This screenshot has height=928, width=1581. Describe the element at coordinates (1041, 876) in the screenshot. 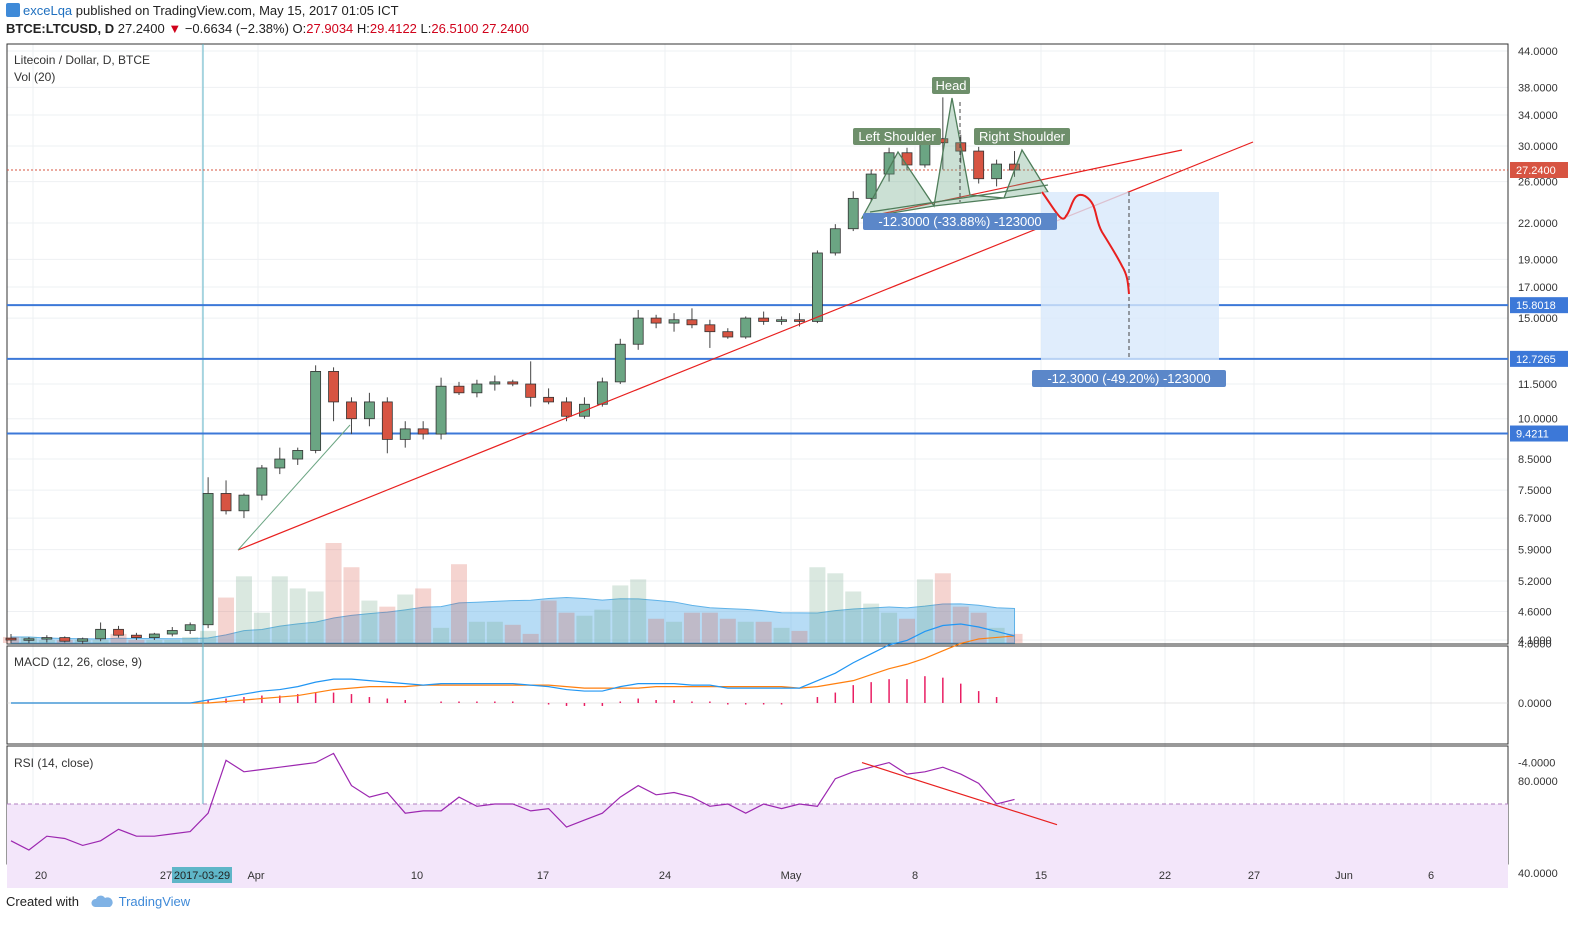

I see `x-tick-label: 15` at that location.